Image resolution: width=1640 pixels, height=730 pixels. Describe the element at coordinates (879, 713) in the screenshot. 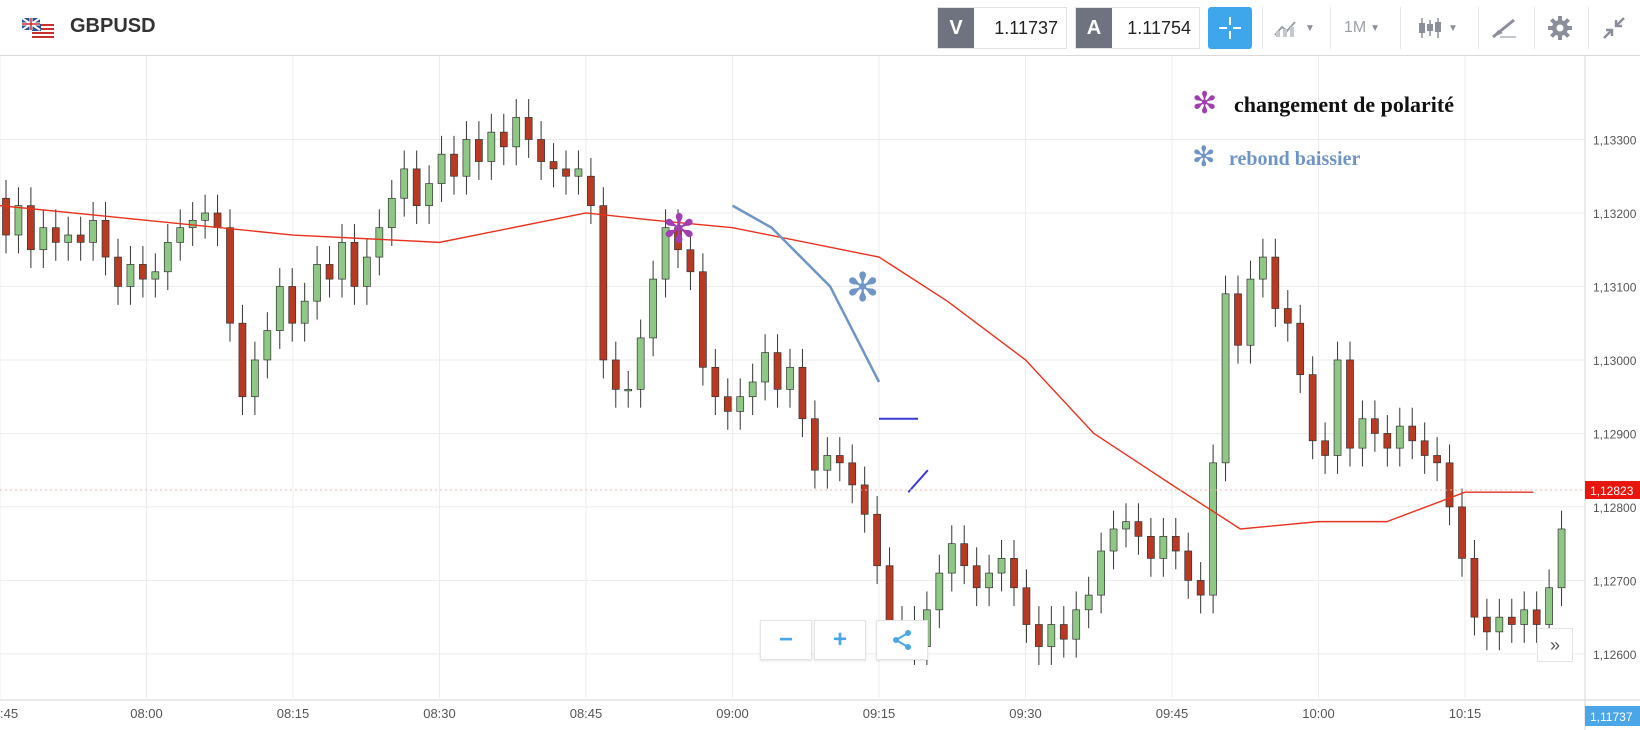

I see `x-tick-label: 09:15` at that location.